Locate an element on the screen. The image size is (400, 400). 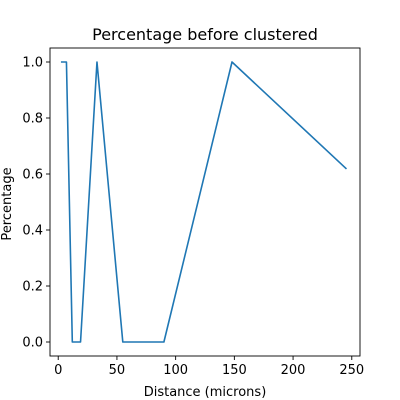
x-tick-label: 100 is located at coordinates (175, 370).